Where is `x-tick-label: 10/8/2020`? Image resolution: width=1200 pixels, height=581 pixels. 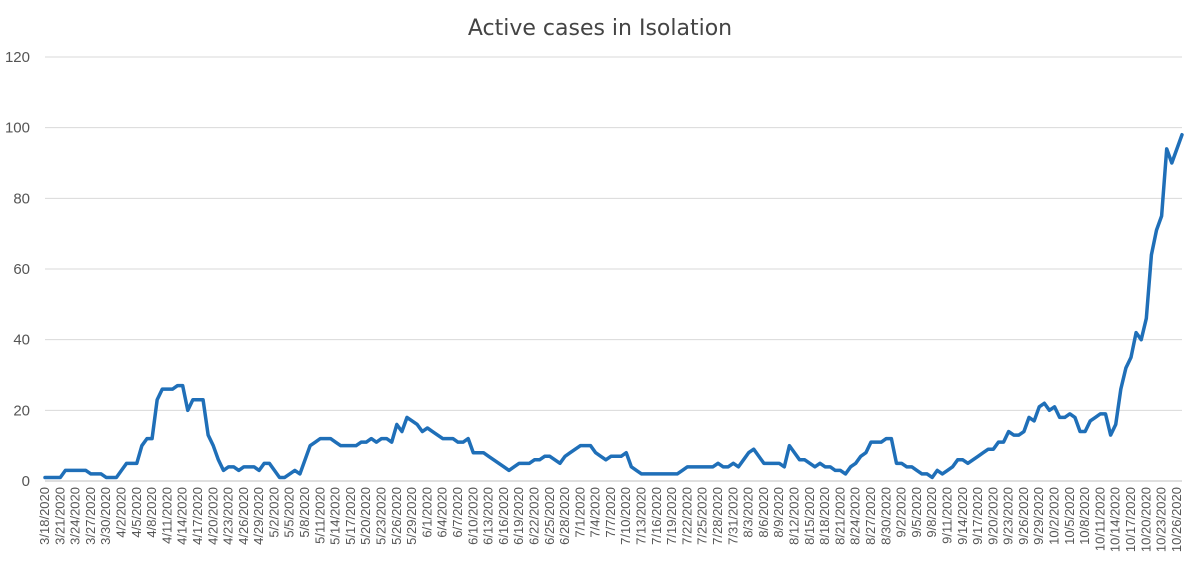
x-tick-label: 10/8/2020 is located at coordinates (1084, 516).